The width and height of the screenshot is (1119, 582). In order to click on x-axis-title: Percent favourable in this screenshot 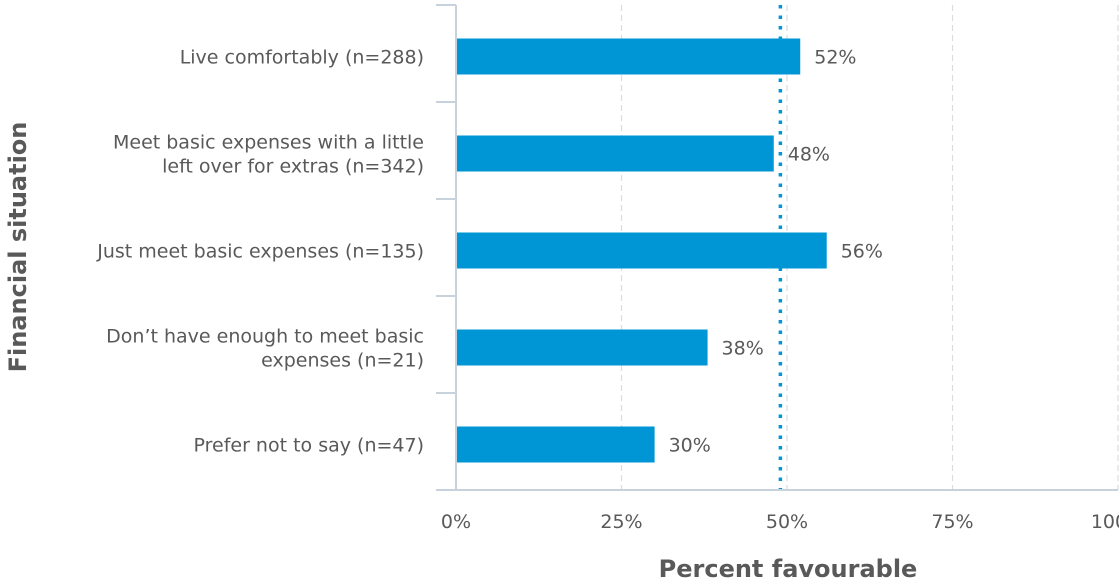, I will do `click(788, 568)`.